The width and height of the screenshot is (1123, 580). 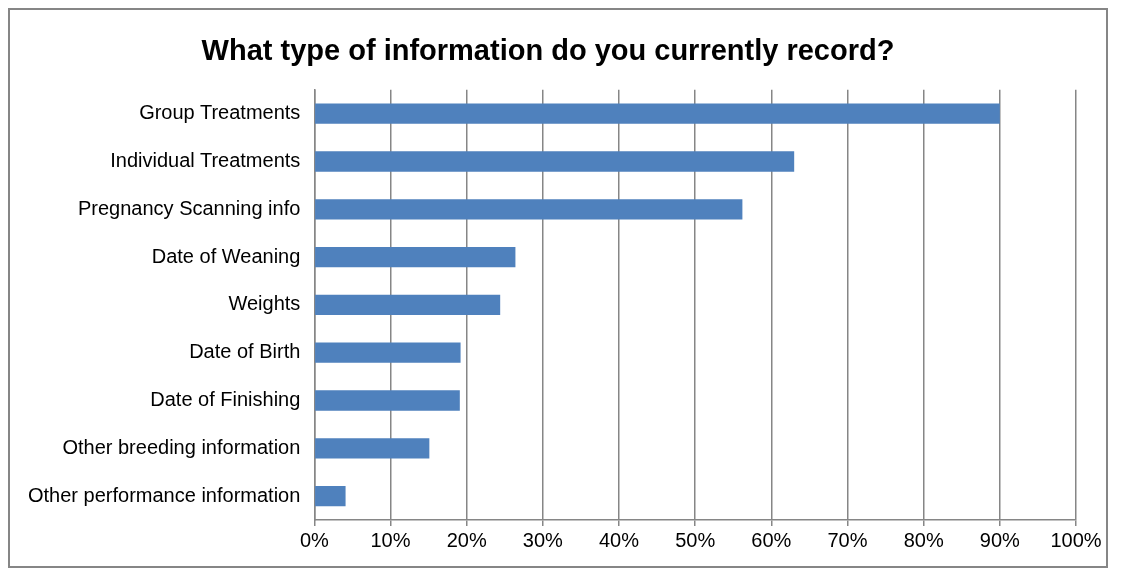 I want to click on x-tick-label: 10%, so click(x=390, y=539).